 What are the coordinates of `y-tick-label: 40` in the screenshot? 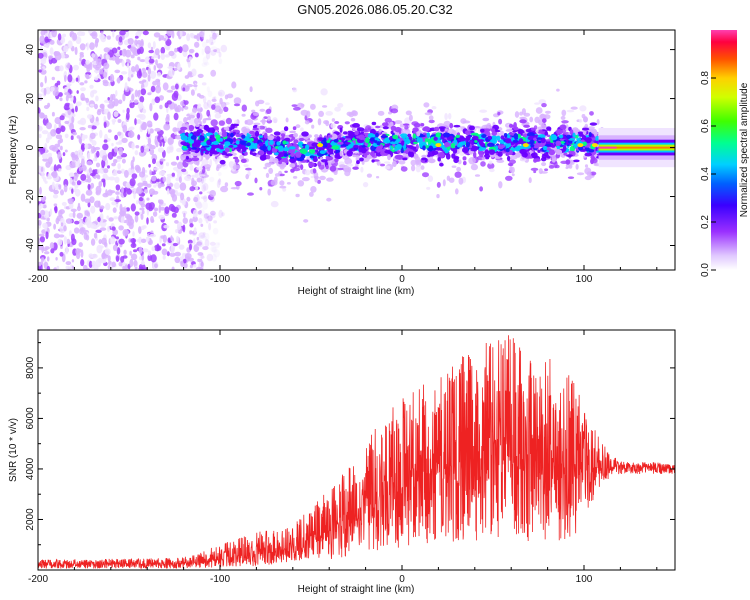 It's located at (30, 50).